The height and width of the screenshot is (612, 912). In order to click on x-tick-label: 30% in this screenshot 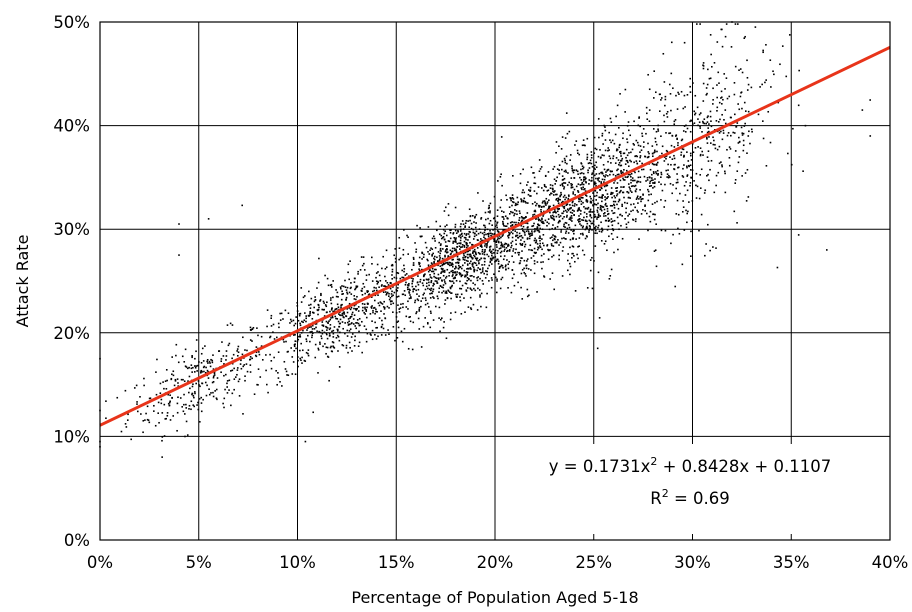, I will do `click(692, 562)`.